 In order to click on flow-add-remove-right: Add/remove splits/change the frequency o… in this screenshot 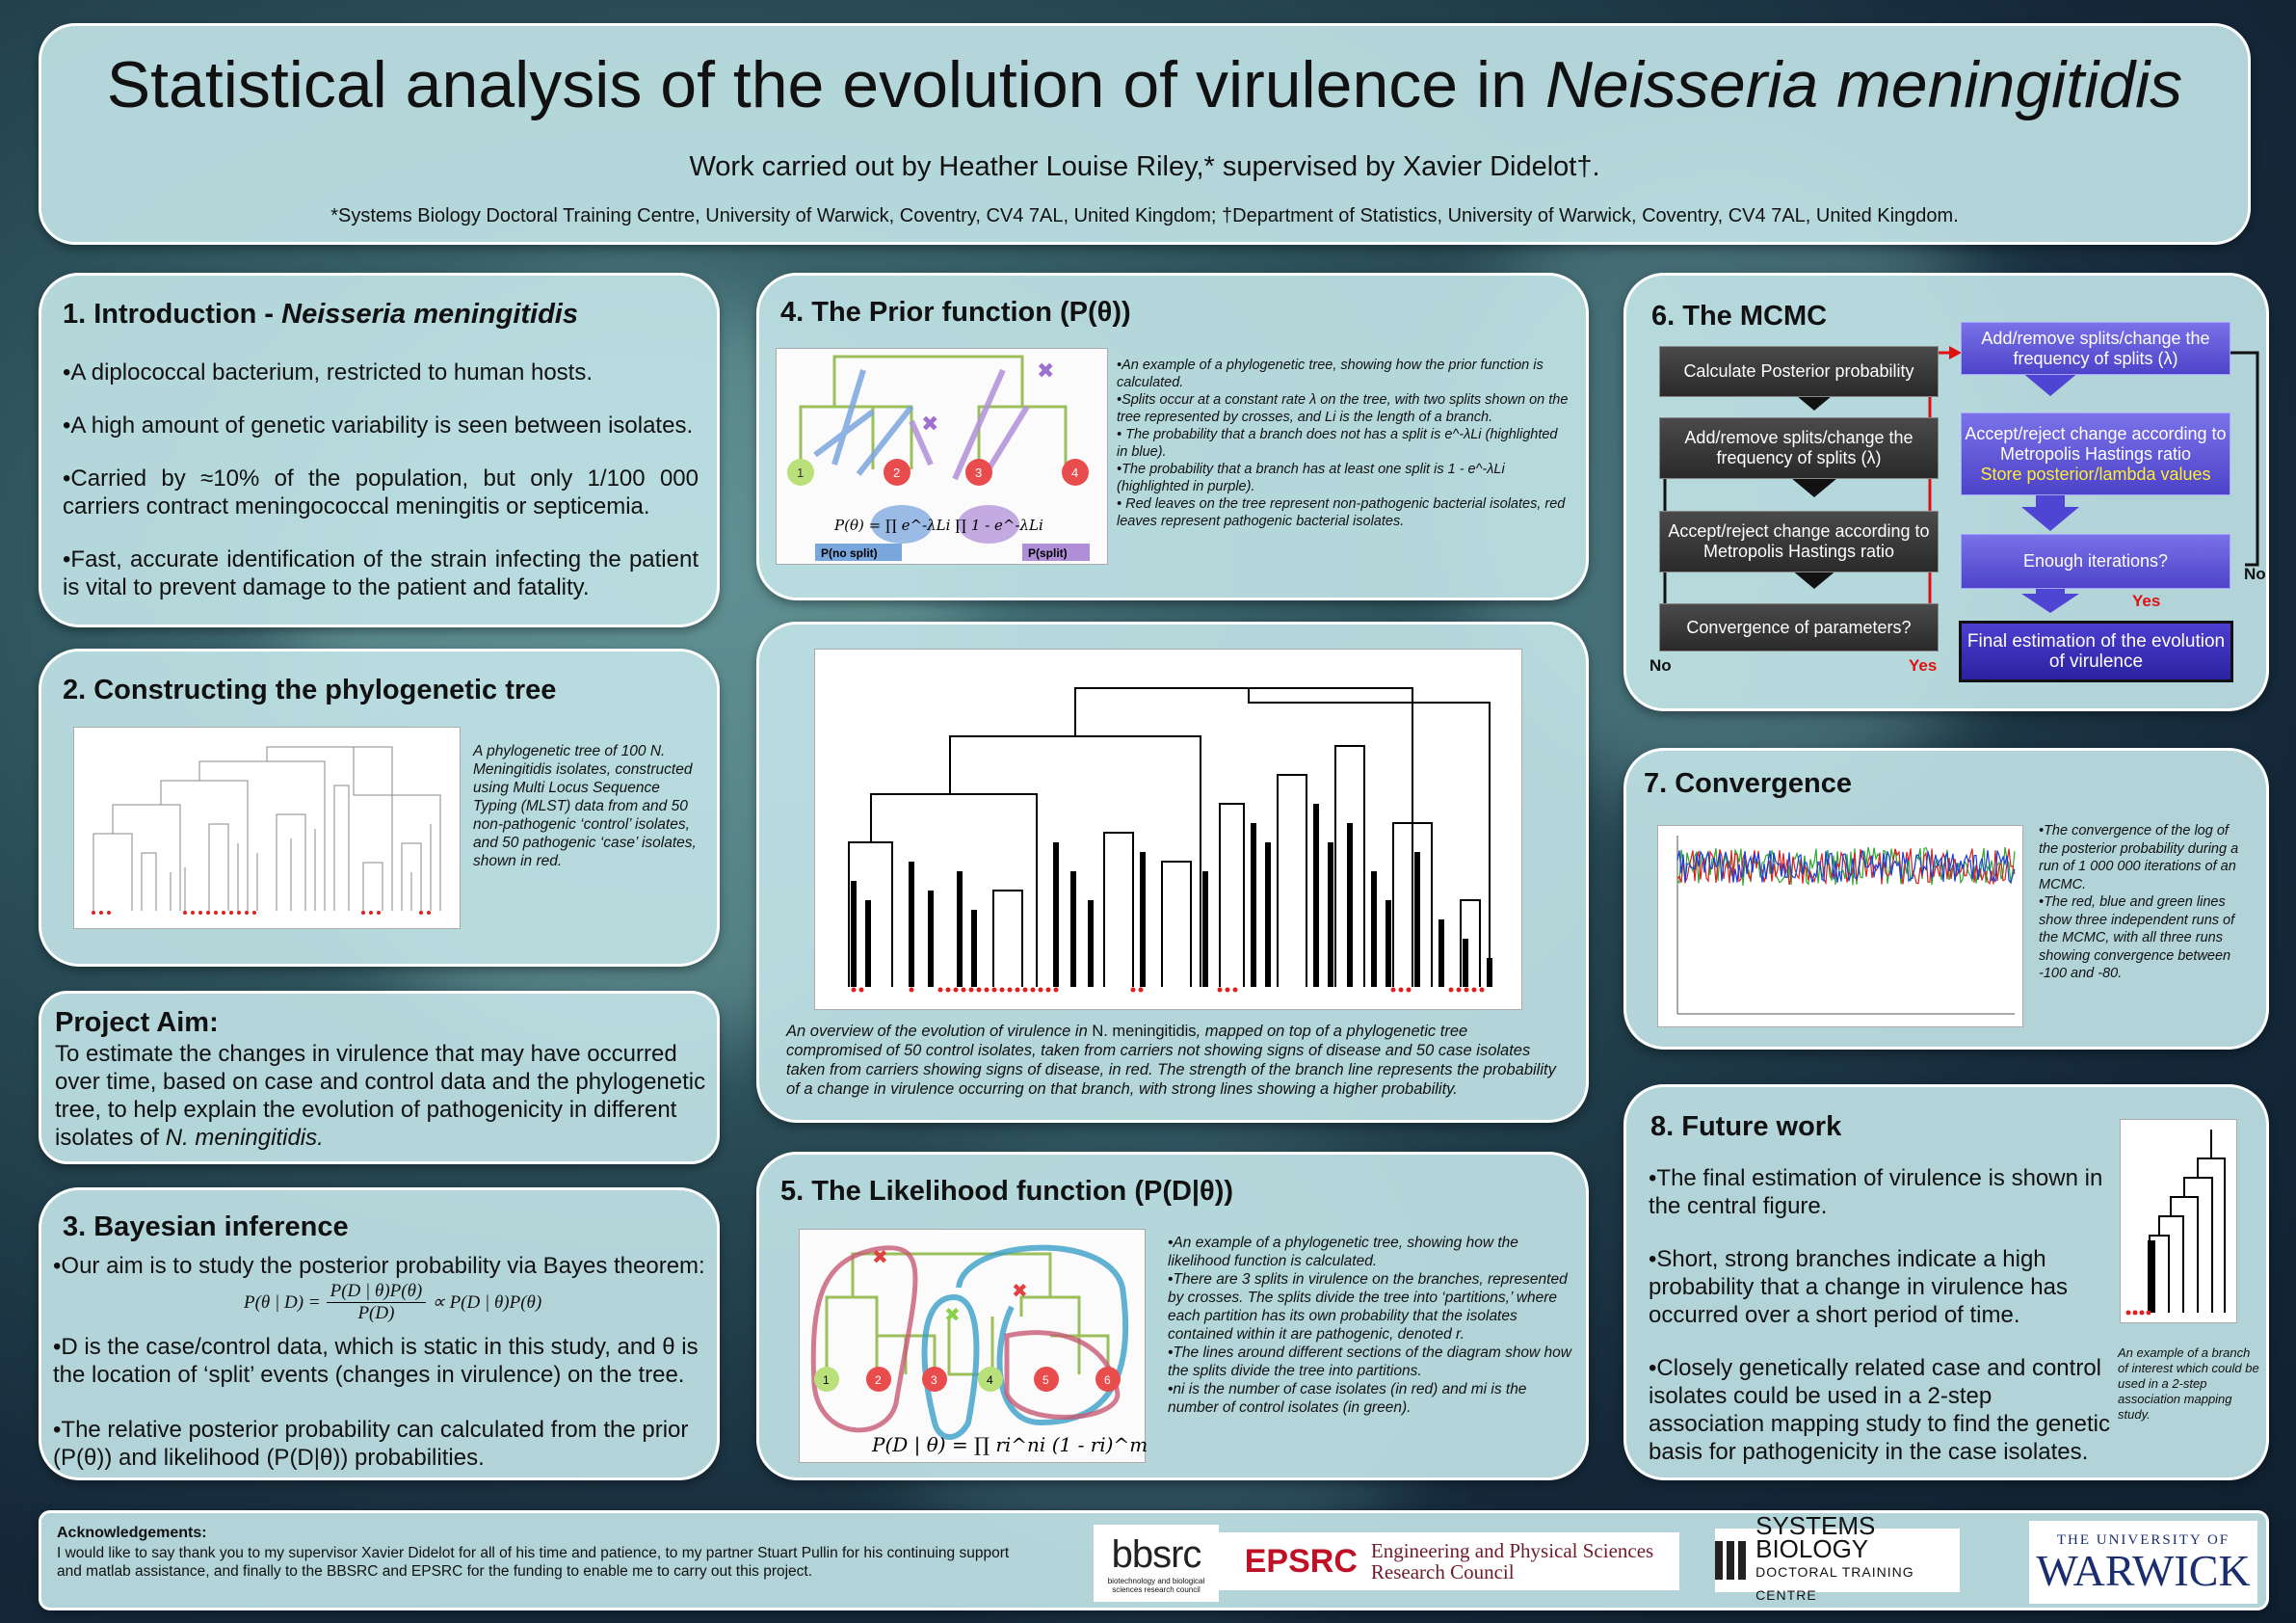, I will do `click(2095, 348)`.